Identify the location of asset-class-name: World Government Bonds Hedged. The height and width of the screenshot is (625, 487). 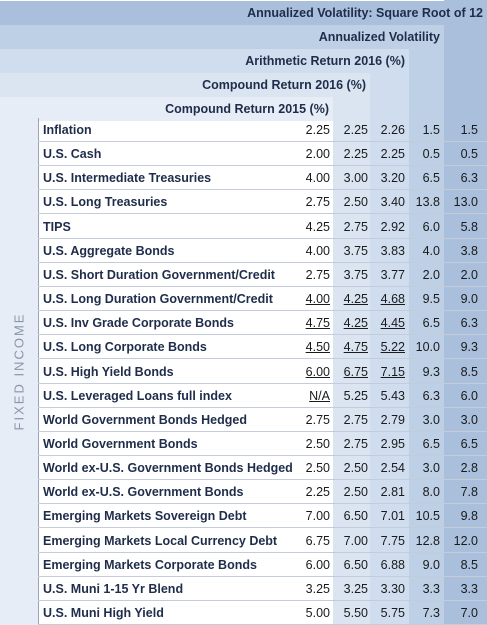
(145, 419).